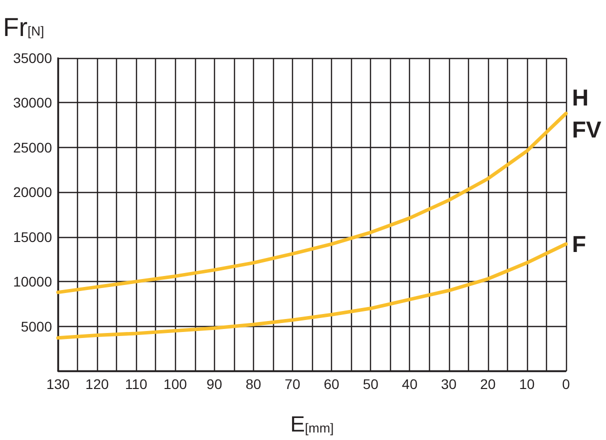  What do you see at coordinates (527, 384) in the screenshot?
I see `x-tick-label: 10` at bounding box center [527, 384].